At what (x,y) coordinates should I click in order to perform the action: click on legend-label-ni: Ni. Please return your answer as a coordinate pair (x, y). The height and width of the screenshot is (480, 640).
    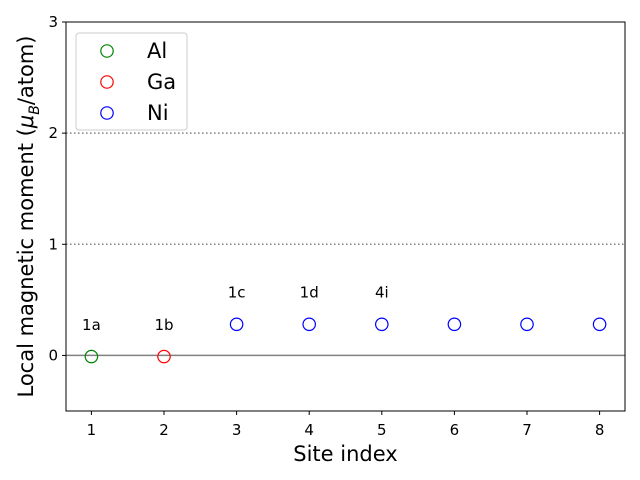
    Looking at the image, I should click on (158, 113).